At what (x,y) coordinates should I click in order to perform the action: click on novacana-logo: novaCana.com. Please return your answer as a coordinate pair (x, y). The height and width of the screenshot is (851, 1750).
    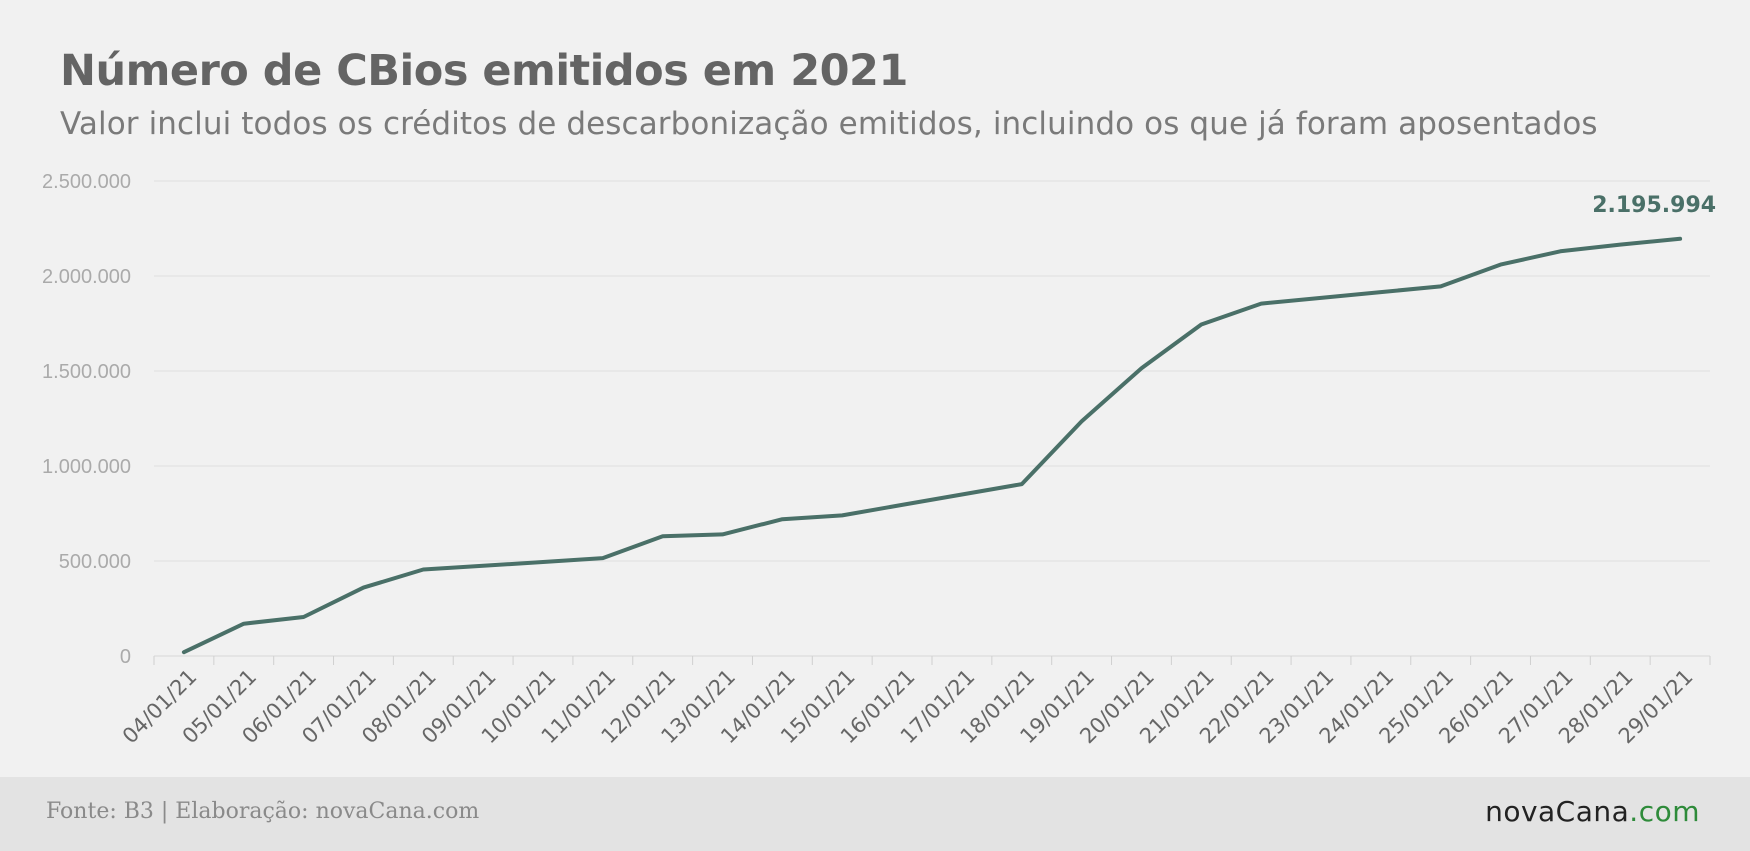
    Looking at the image, I should click on (1592, 811).